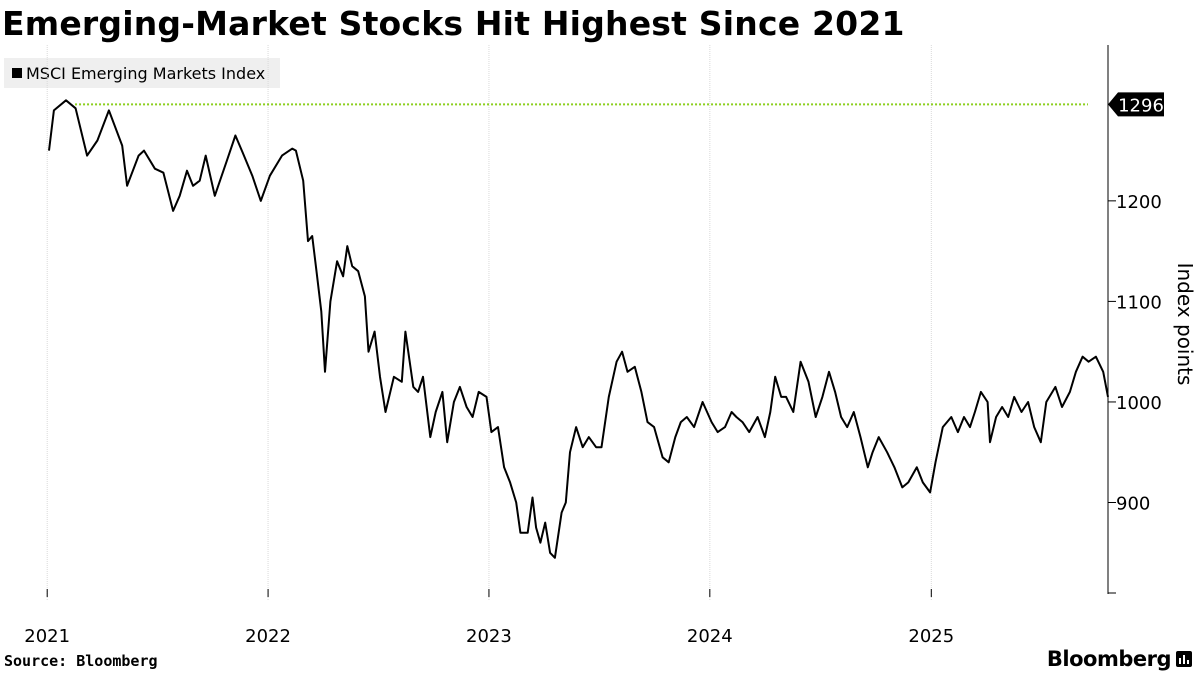  Describe the element at coordinates (268, 636) in the screenshot. I see `x-tick-label: 2022` at that location.